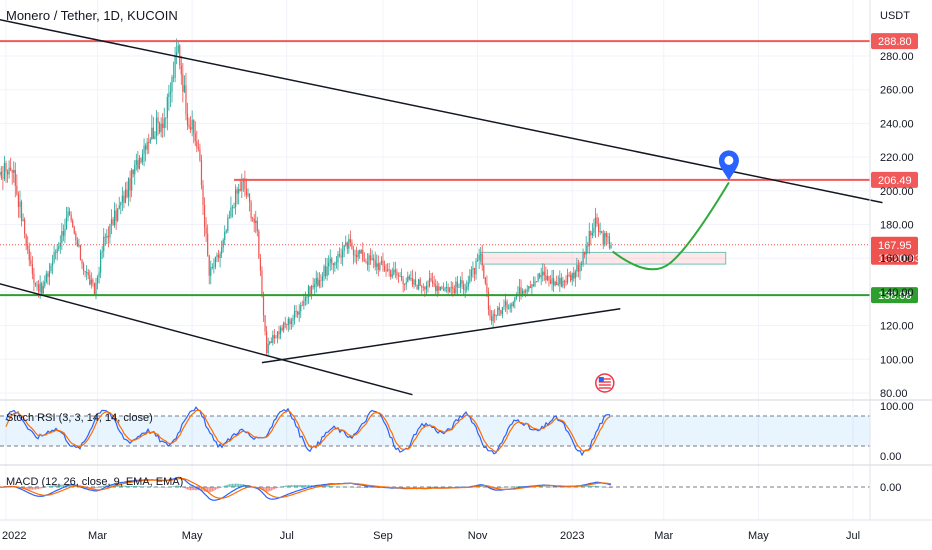  Describe the element at coordinates (890, 488) in the screenshot. I see `macd-tick-label: 0.00` at that location.